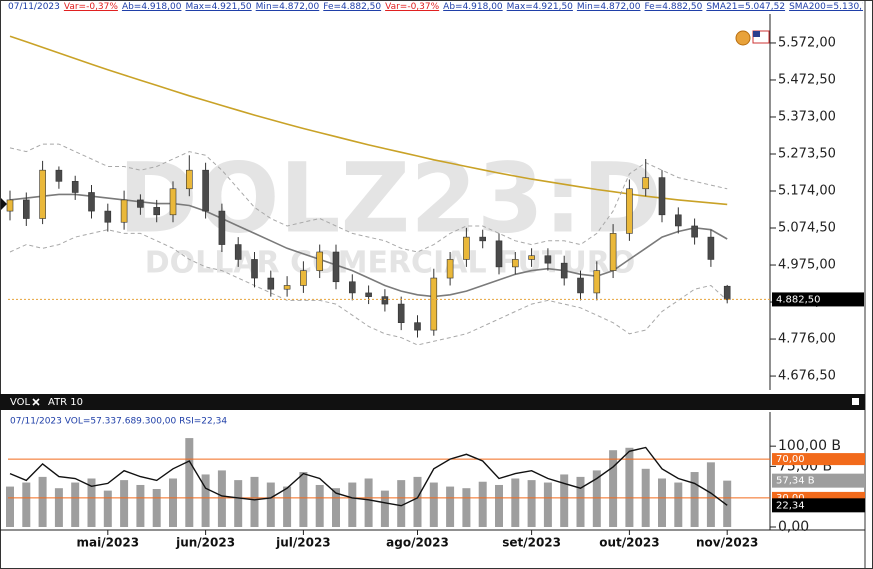  What do you see at coordinates (818, 459) in the screenshot?
I see `rsi-level-box` at bounding box center [818, 459].